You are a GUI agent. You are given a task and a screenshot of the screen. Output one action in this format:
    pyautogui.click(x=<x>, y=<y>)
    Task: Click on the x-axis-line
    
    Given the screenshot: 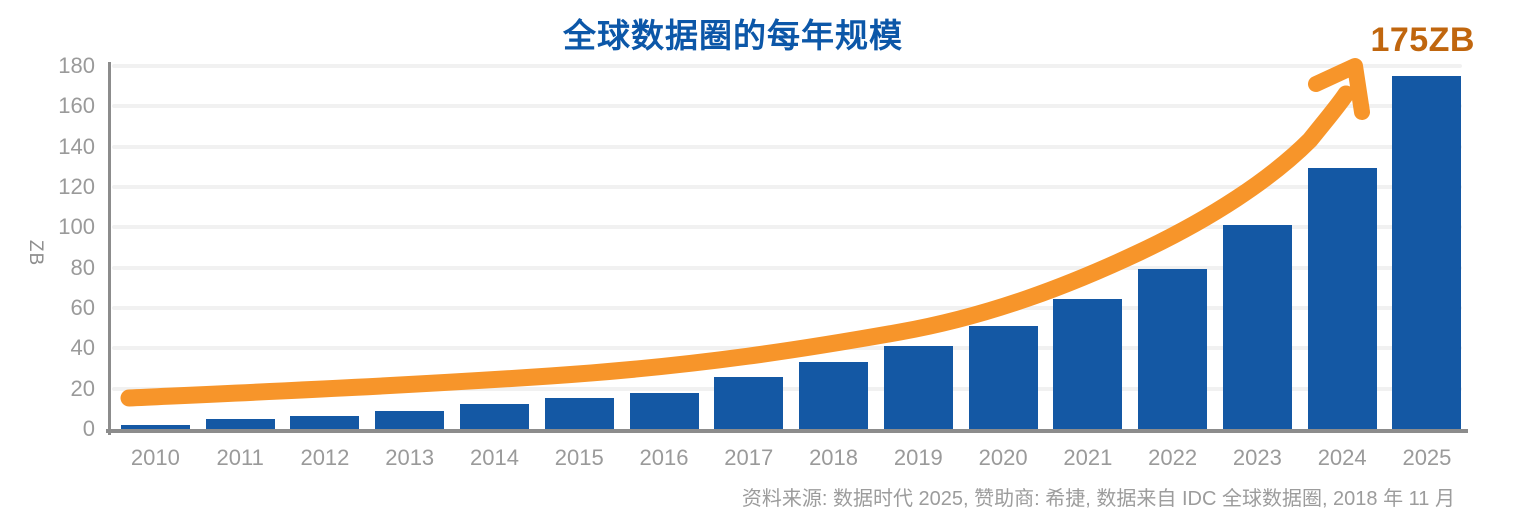 What is the action you would take?
    pyautogui.click(x=787, y=431)
    